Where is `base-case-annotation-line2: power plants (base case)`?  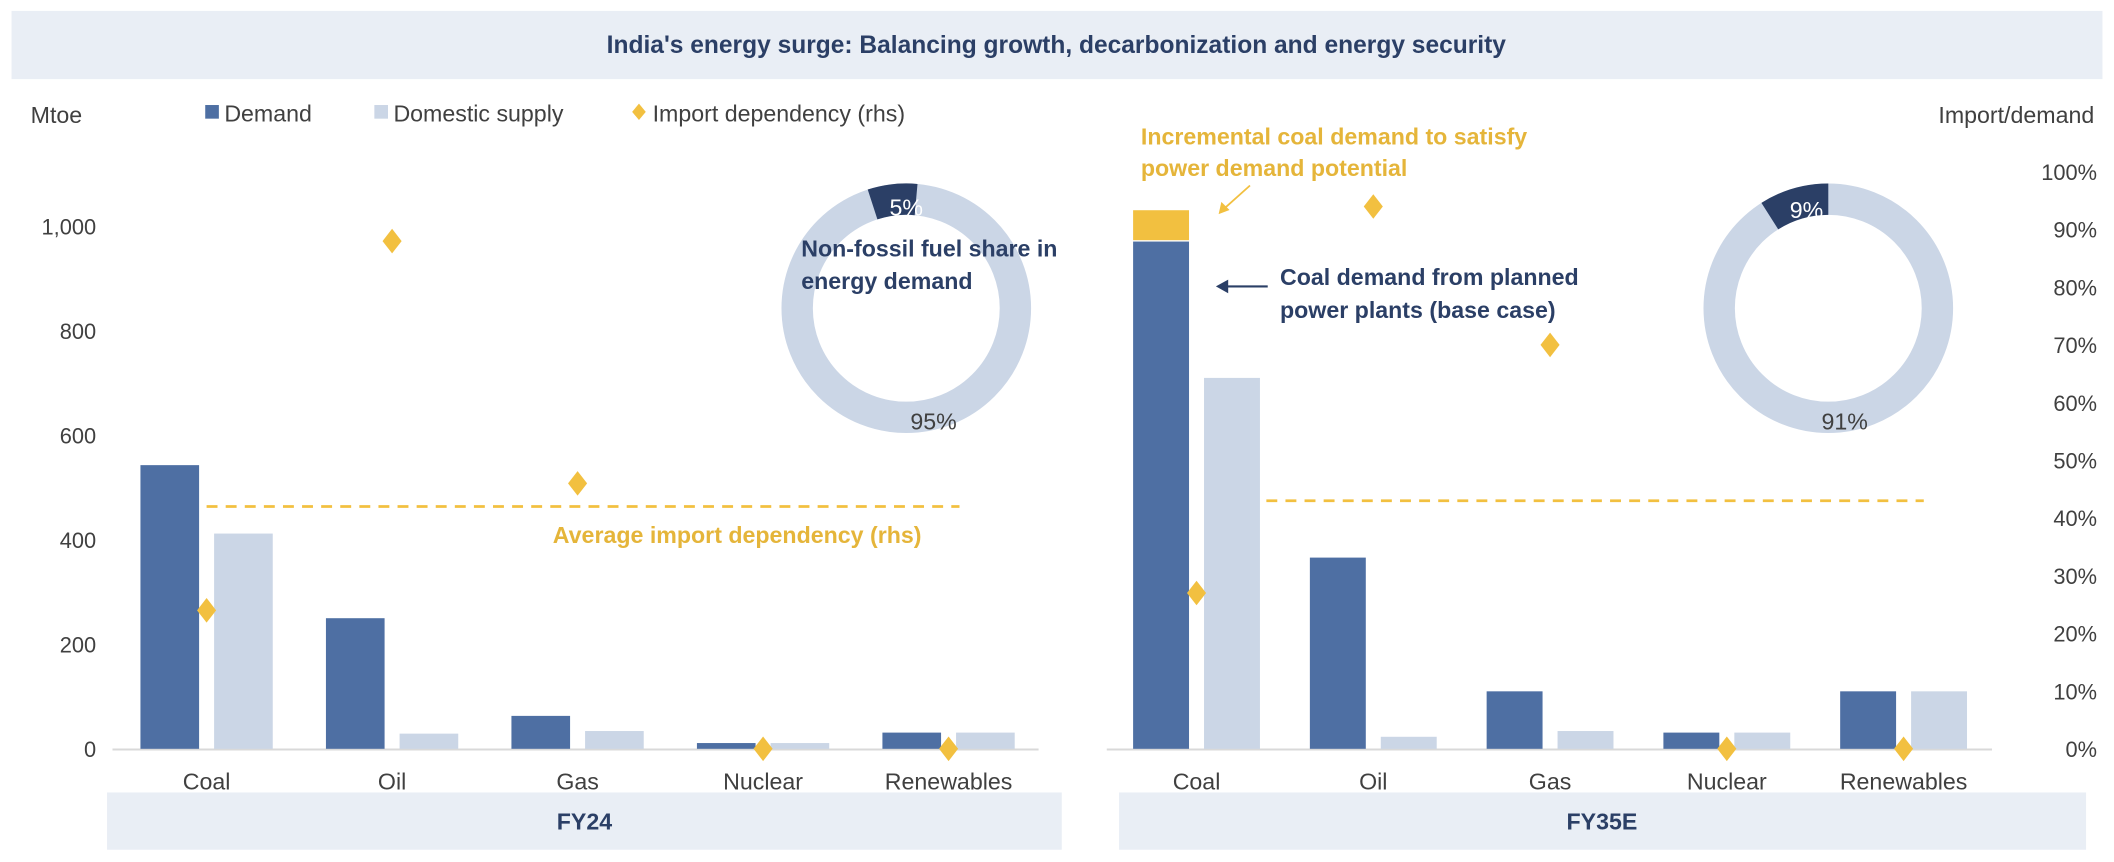
base-case-annotation-line2: power plants (base case) is located at coordinates (1418, 310).